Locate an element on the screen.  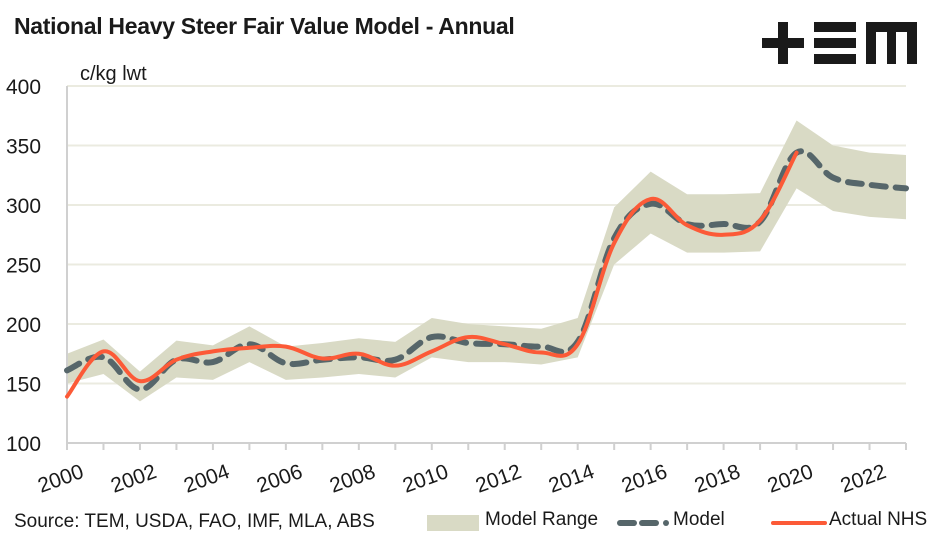
x-tick-label: 2006 is located at coordinates (280, 479).